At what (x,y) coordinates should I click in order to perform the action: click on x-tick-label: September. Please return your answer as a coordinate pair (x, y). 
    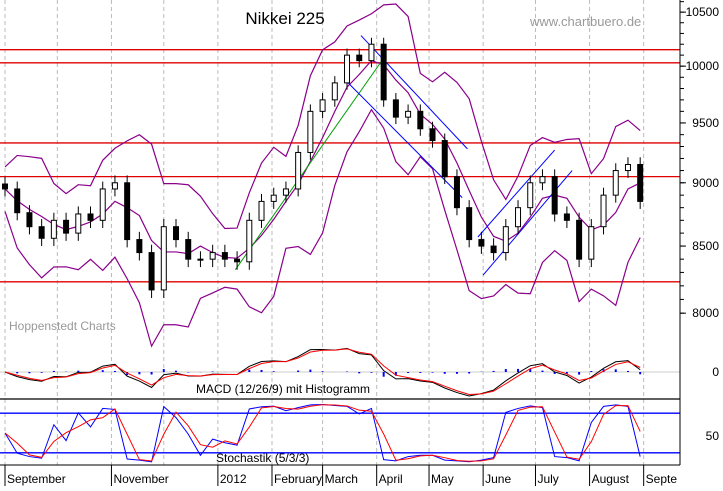
    Looking at the image, I should click on (36, 479).